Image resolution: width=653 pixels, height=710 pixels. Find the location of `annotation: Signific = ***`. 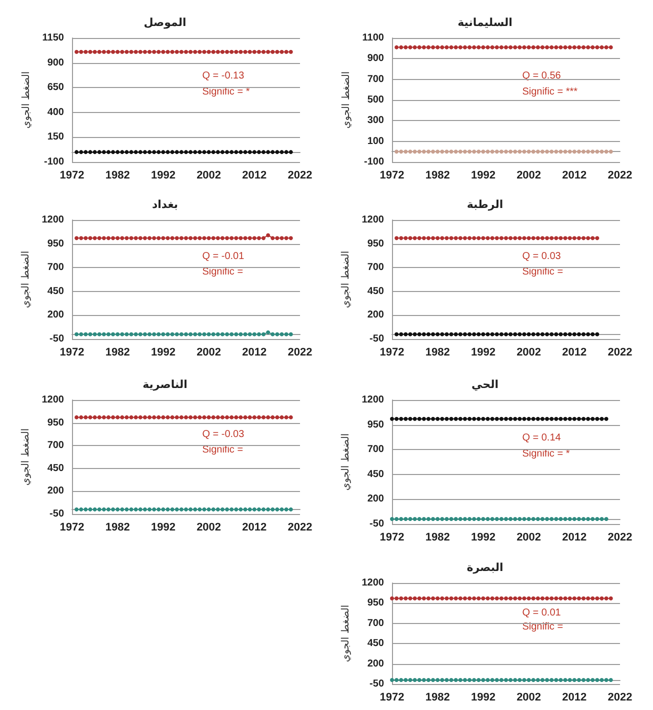

annotation: Signific = *** is located at coordinates (550, 92).